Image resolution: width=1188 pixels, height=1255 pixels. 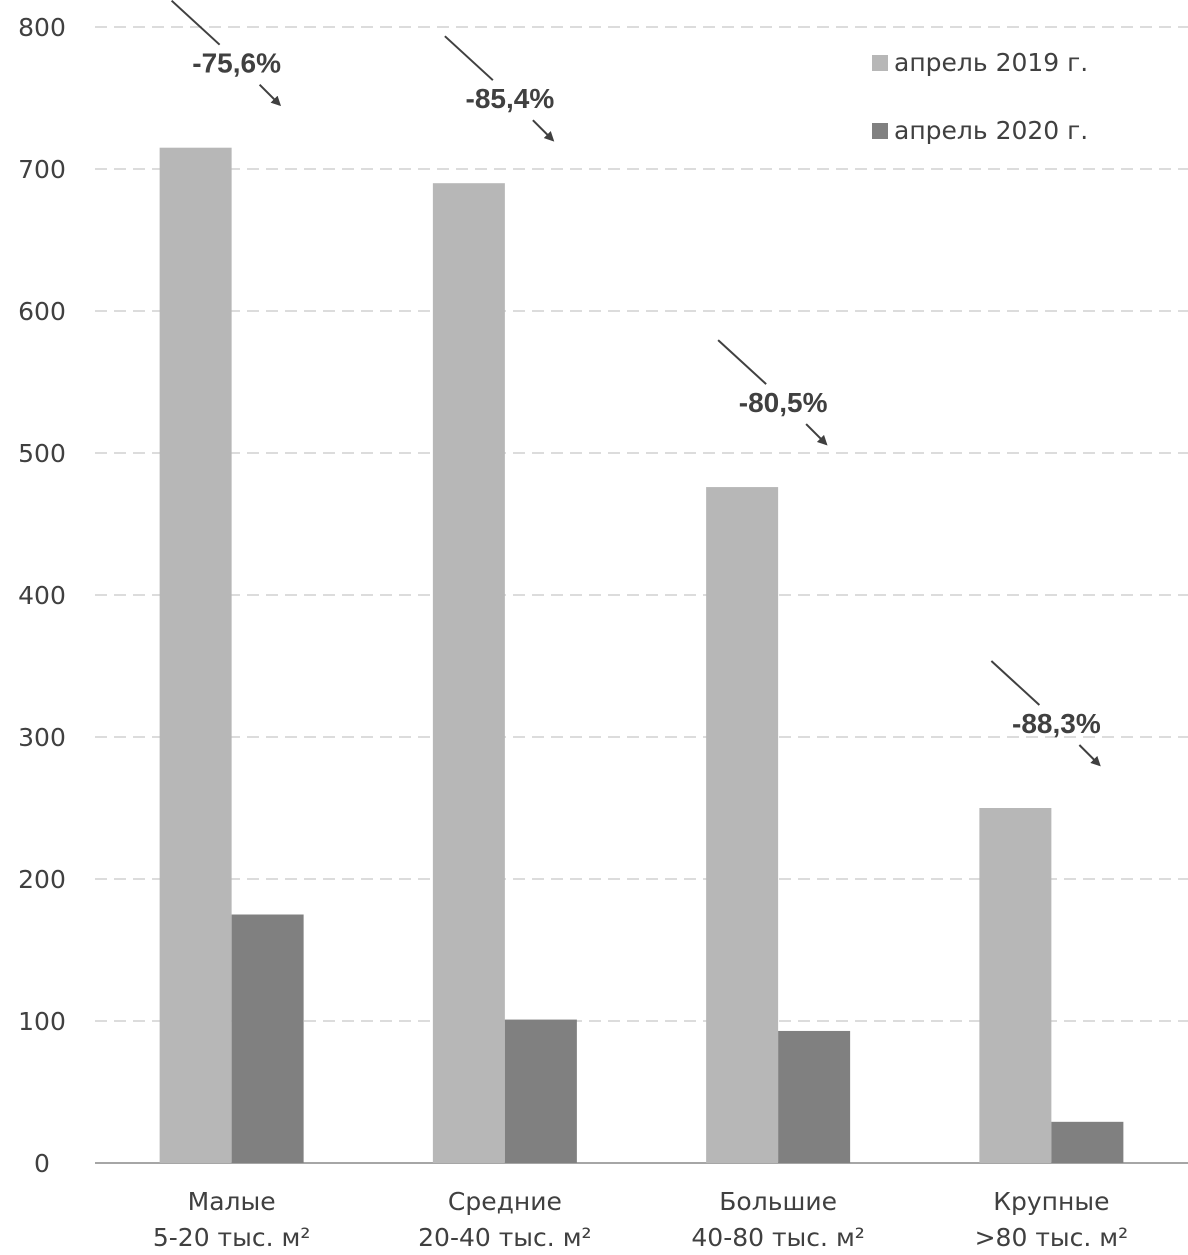 What do you see at coordinates (232, 1201) in the screenshot?
I see `x-category-label: Малые` at bounding box center [232, 1201].